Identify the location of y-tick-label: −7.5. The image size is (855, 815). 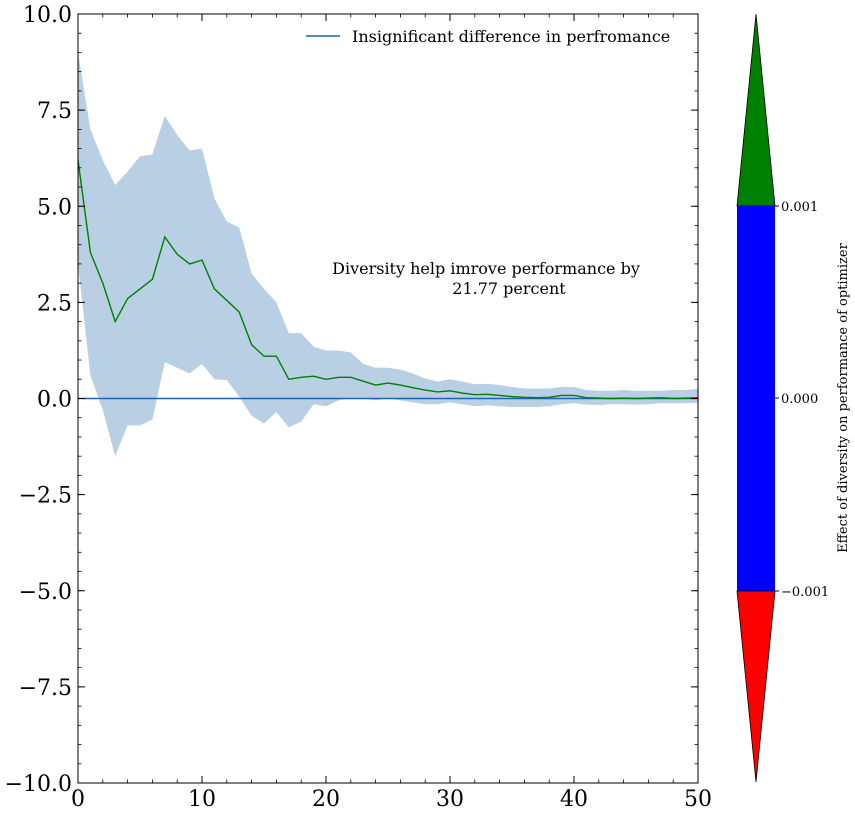
(45, 688).